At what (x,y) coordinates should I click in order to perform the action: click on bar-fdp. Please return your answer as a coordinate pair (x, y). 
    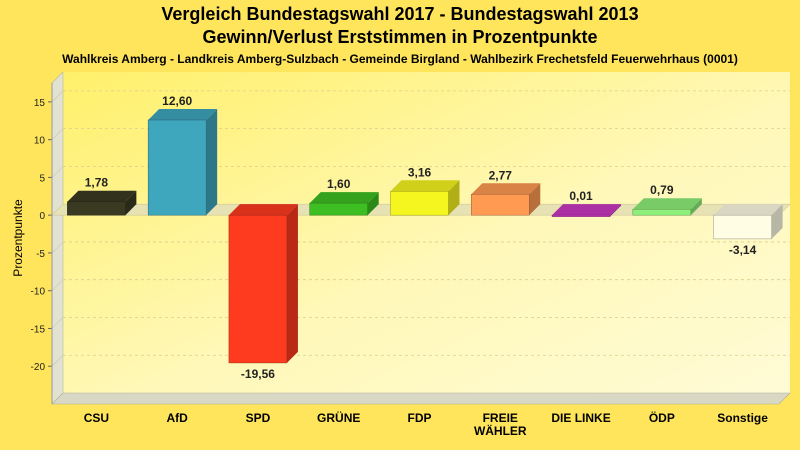
    Looking at the image, I should click on (425, 198).